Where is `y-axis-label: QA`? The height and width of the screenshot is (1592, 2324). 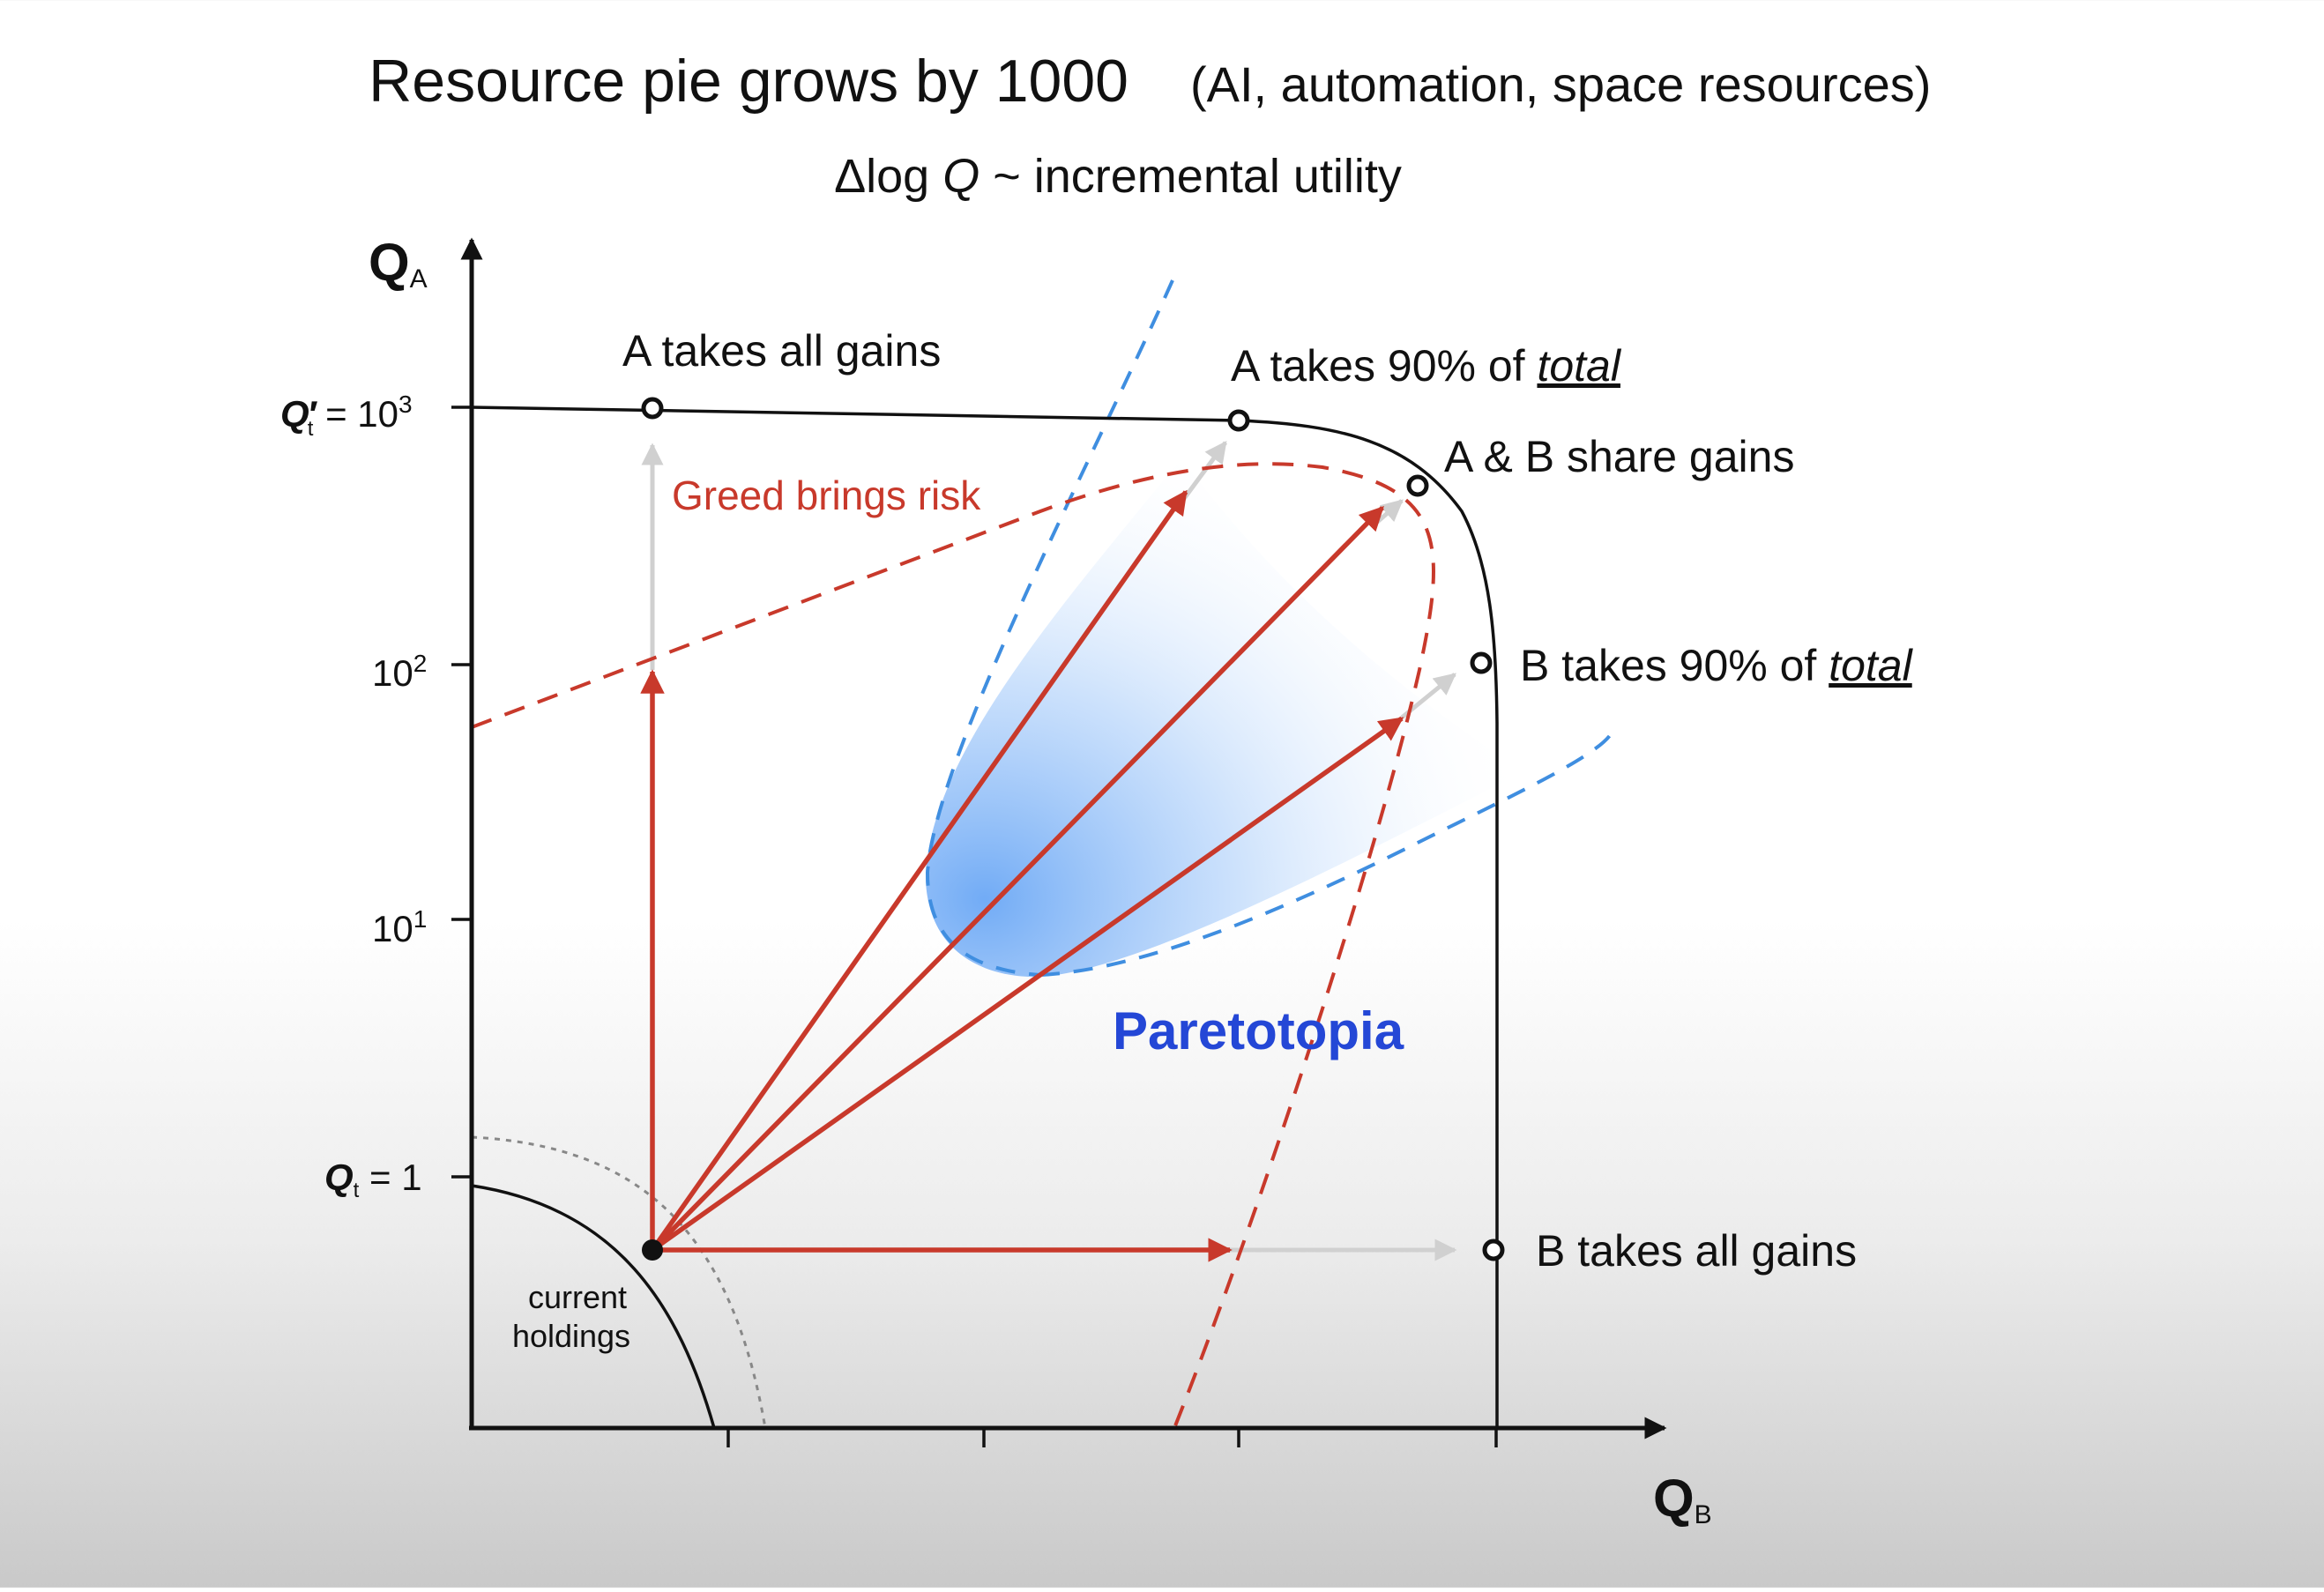
y-axis-label: QA is located at coordinates (398, 263).